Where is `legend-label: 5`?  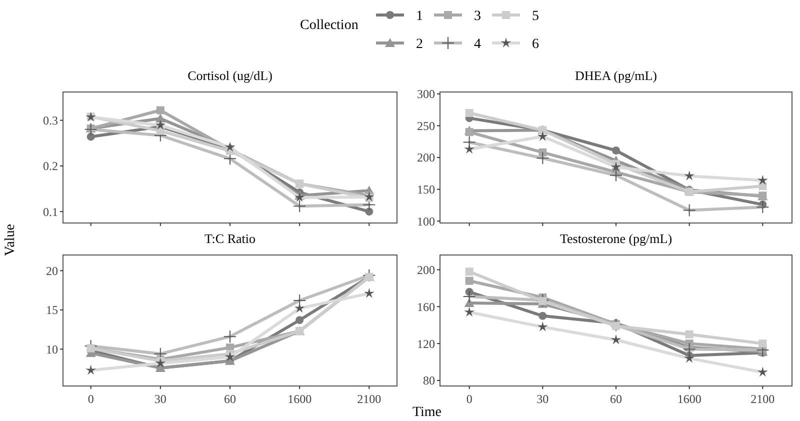
legend-label: 5 is located at coordinates (535, 16).